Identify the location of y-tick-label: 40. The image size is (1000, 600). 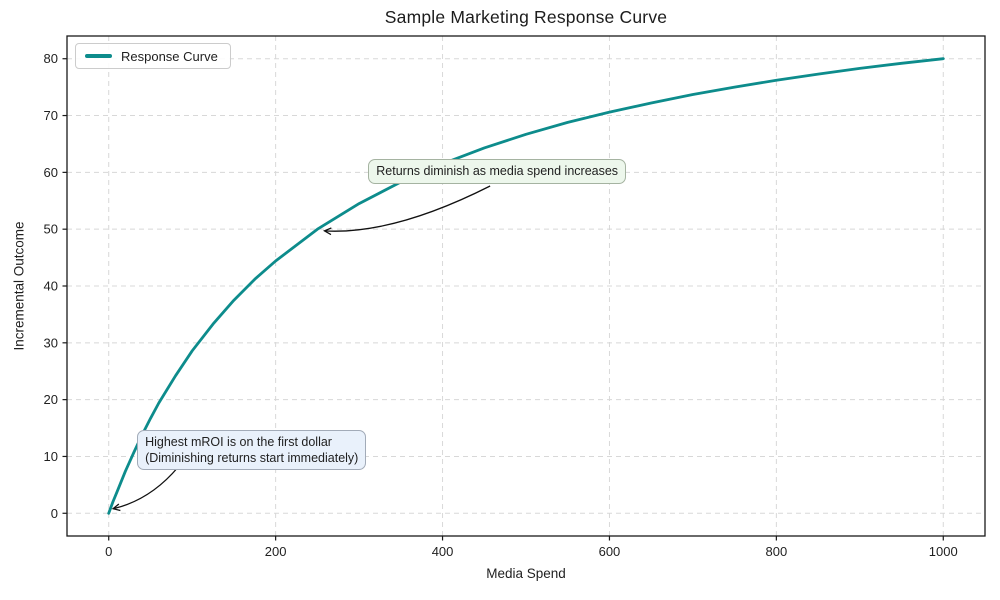
(51, 286).